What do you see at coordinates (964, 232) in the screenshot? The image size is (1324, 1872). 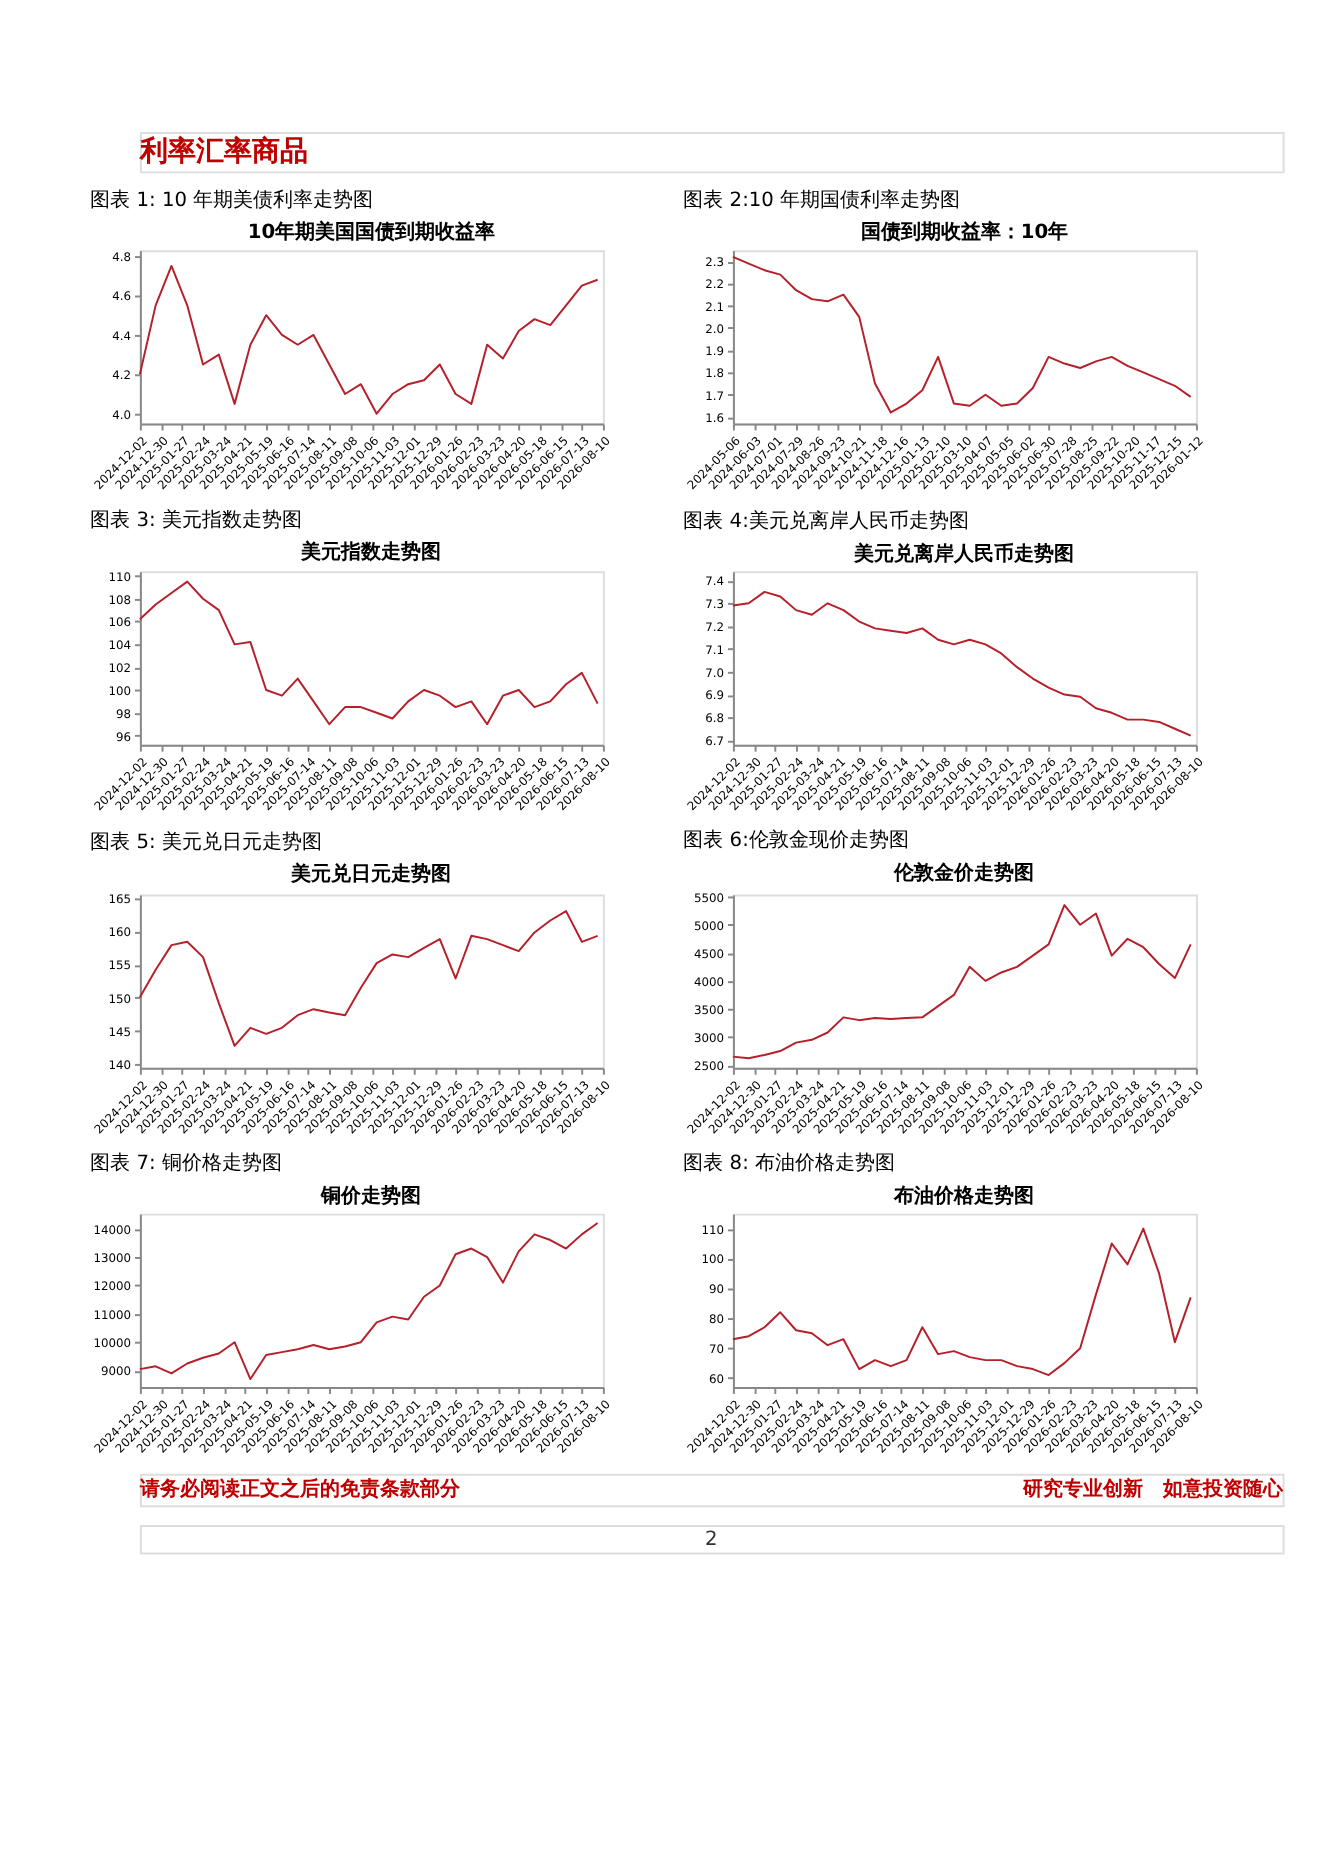 I see `chart-subtitle: 国债到期收益率：10年` at bounding box center [964, 232].